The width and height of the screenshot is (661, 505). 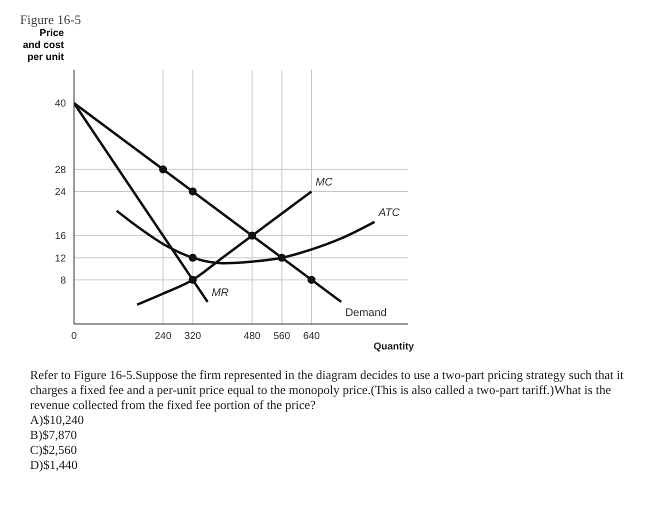 What do you see at coordinates (324, 182) in the screenshot?
I see `series-label: MC` at bounding box center [324, 182].